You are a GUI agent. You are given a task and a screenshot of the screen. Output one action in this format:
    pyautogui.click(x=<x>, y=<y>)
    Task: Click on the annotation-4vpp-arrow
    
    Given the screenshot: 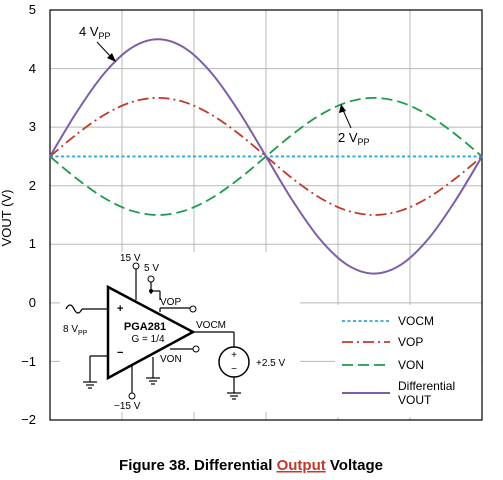 What is the action you would take?
    pyautogui.click(x=104, y=50)
    